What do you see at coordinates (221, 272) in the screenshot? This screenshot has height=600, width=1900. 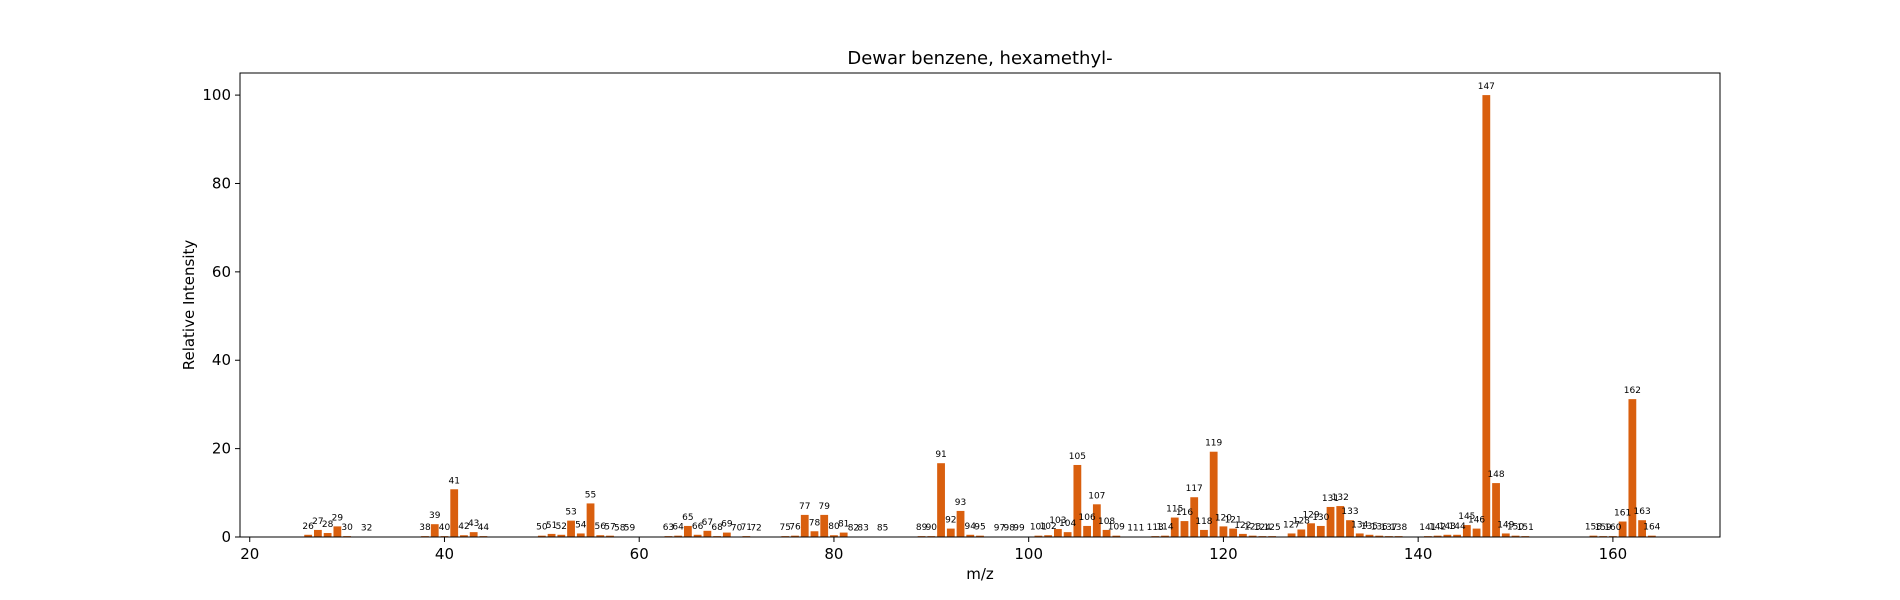 I see `y-tick-label-60: 60` at bounding box center [221, 272].